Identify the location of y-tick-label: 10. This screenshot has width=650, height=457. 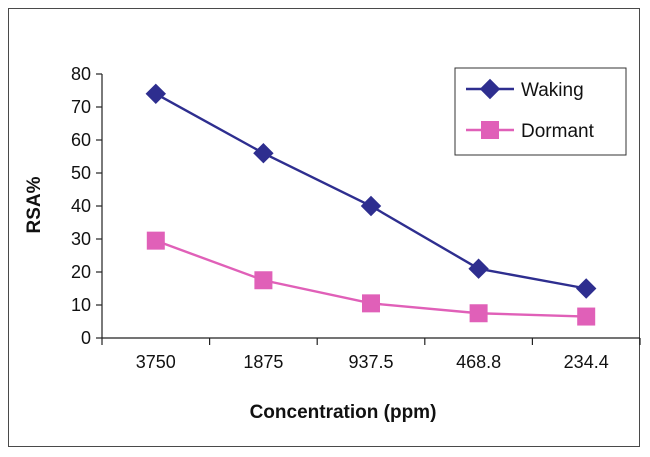
(81, 305).